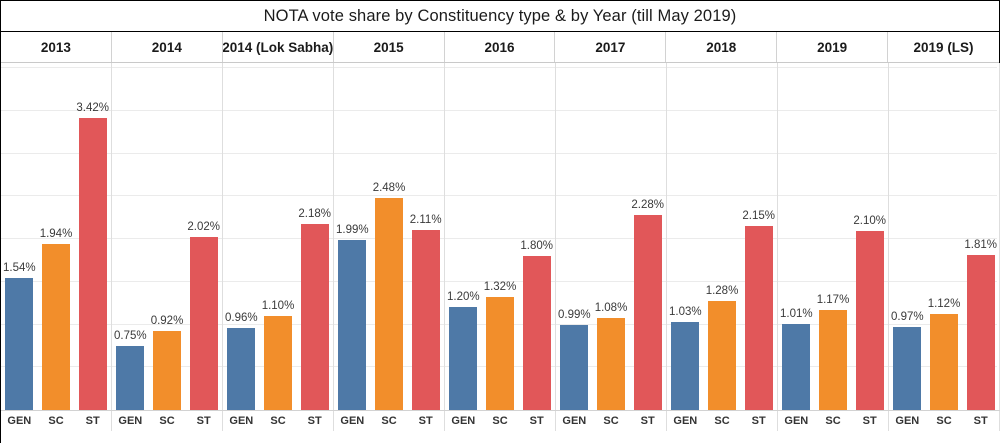 This screenshot has width=1000, height=443. What do you see at coordinates (241, 318) in the screenshot?
I see `bar-value-label: 0.96%` at bounding box center [241, 318].